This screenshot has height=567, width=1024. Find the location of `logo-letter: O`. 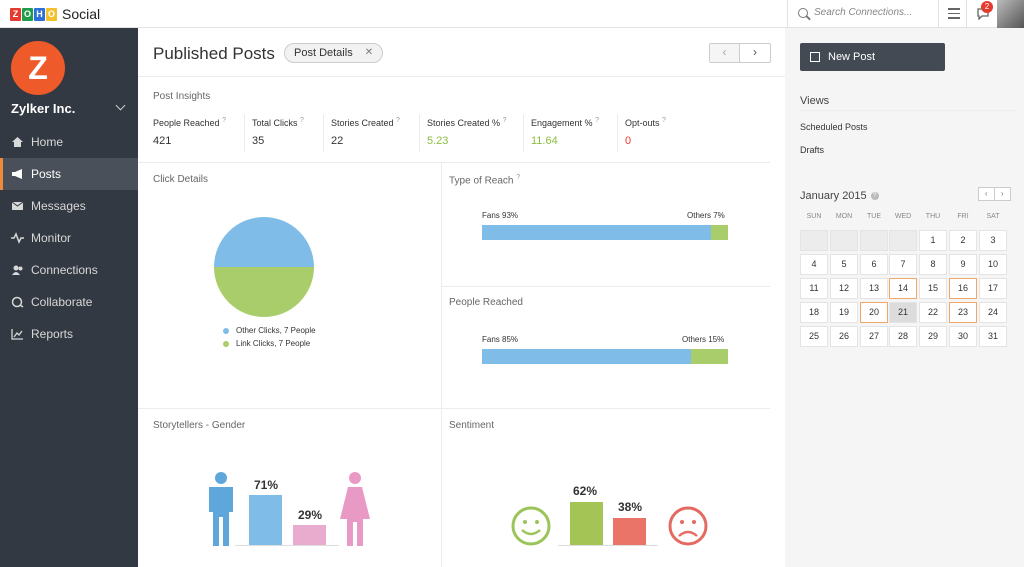

logo-letter: O is located at coordinates (51, 14).